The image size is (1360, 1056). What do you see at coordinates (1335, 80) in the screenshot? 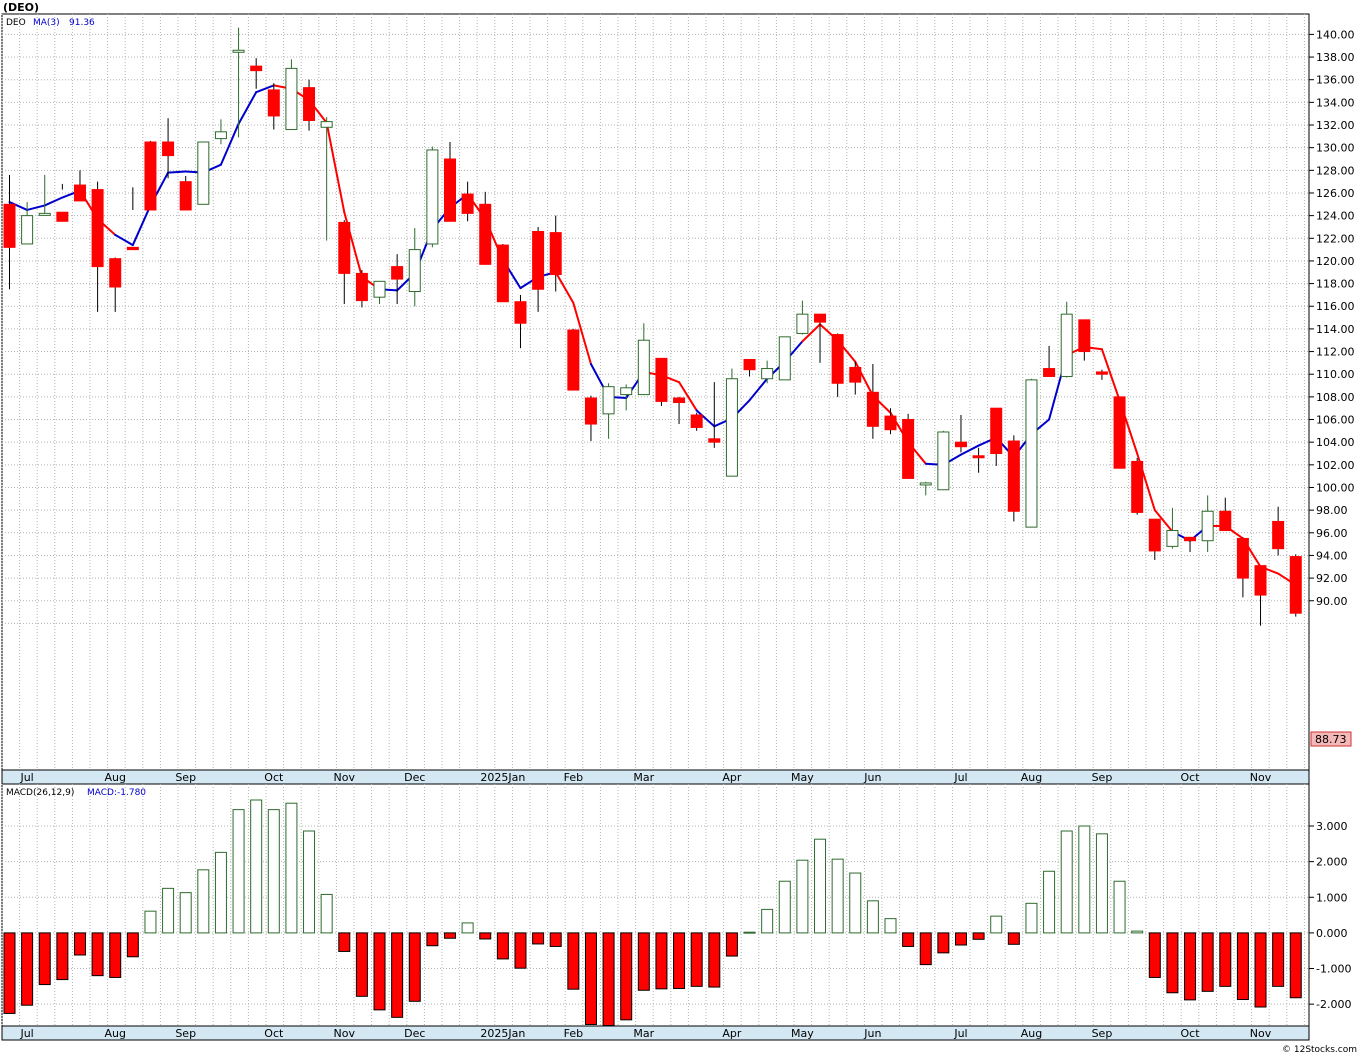
I see `price-tick-label: 136.00` at bounding box center [1335, 80].